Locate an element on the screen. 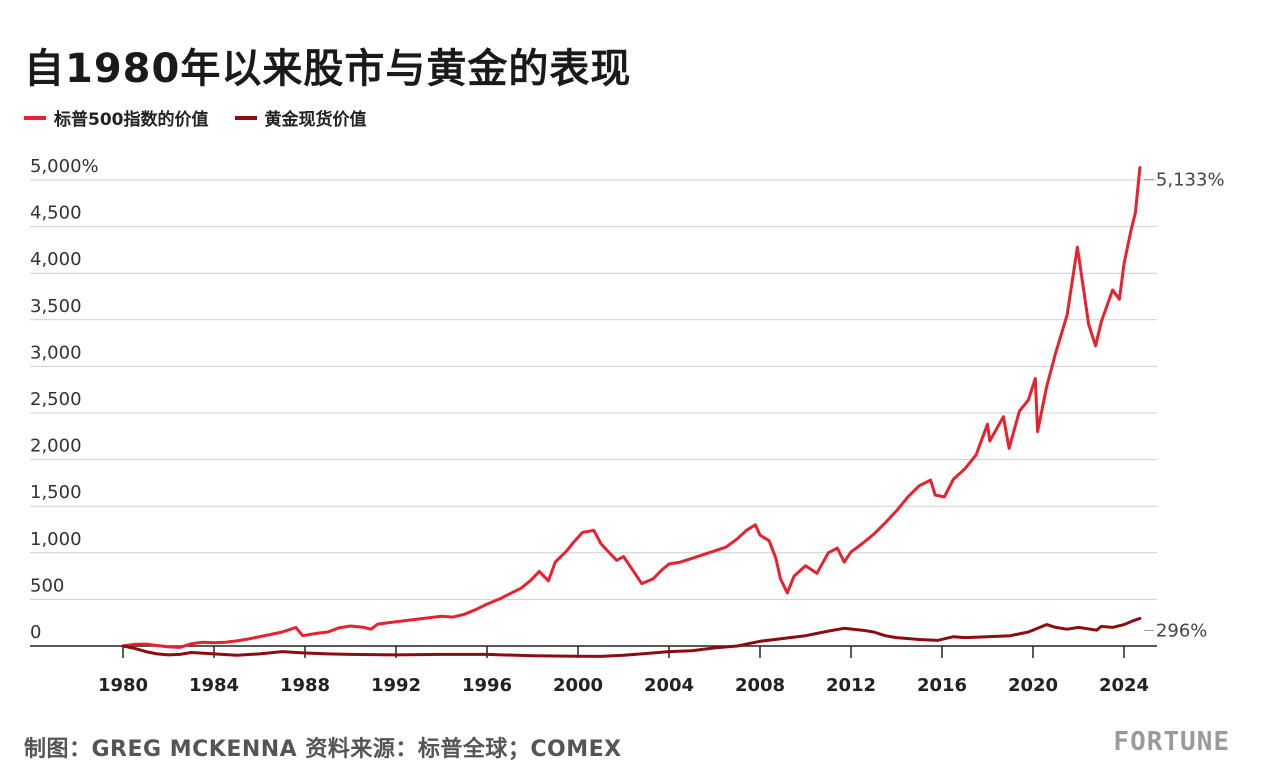 Image resolution: width=1264 pixels, height=776 pixels. legend-item-sp500: 标普500指数的价值 is located at coordinates (116, 117).